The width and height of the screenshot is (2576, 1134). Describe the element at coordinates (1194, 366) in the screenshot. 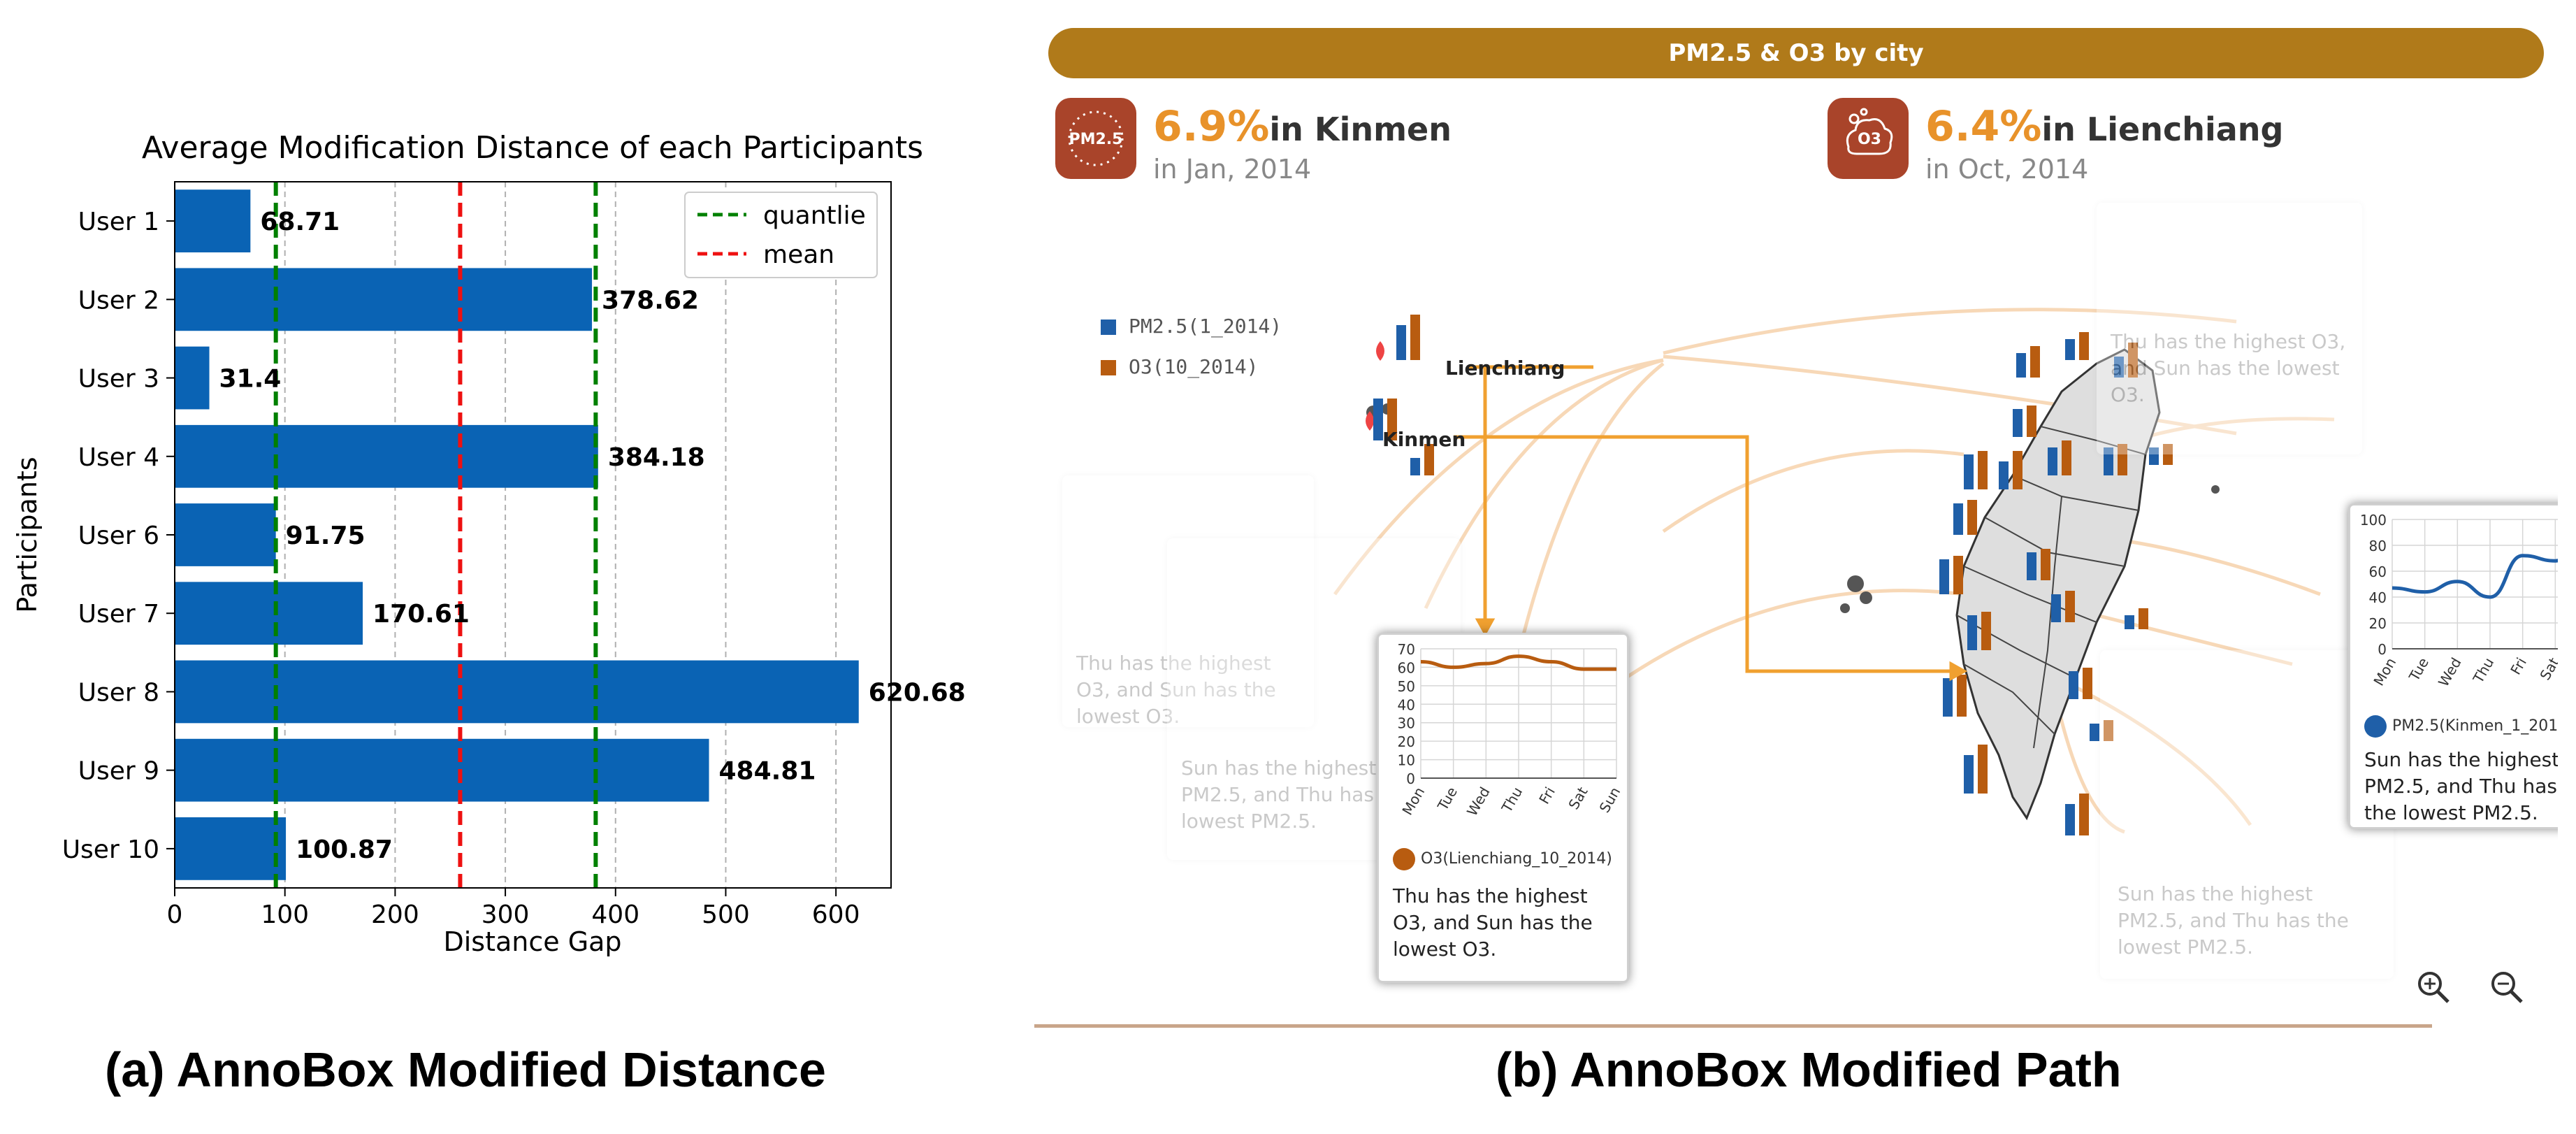

I see `legend-o3-label: O3(10_2014)` at that location.